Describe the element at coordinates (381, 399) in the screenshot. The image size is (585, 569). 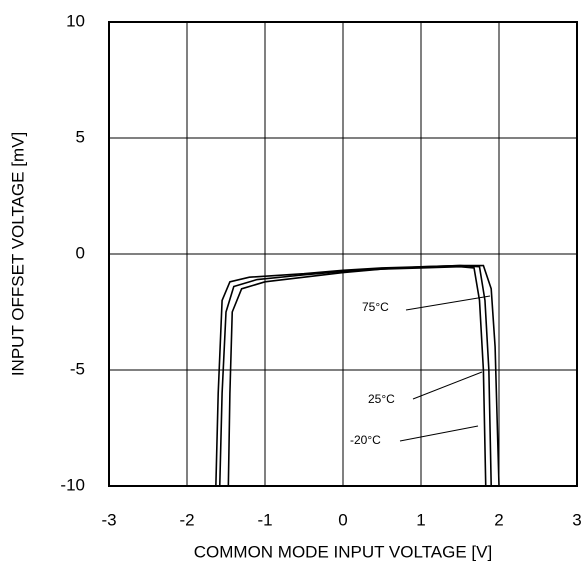
I see `series-label: 25°C` at that location.